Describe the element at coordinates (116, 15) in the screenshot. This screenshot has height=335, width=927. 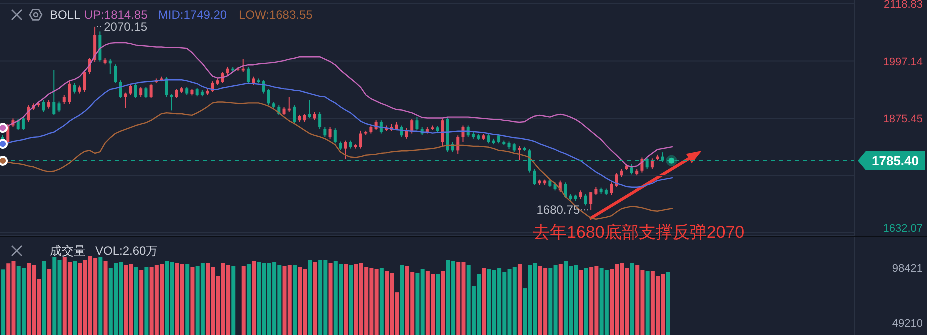
I see `text: UP:1814.85` at that location.